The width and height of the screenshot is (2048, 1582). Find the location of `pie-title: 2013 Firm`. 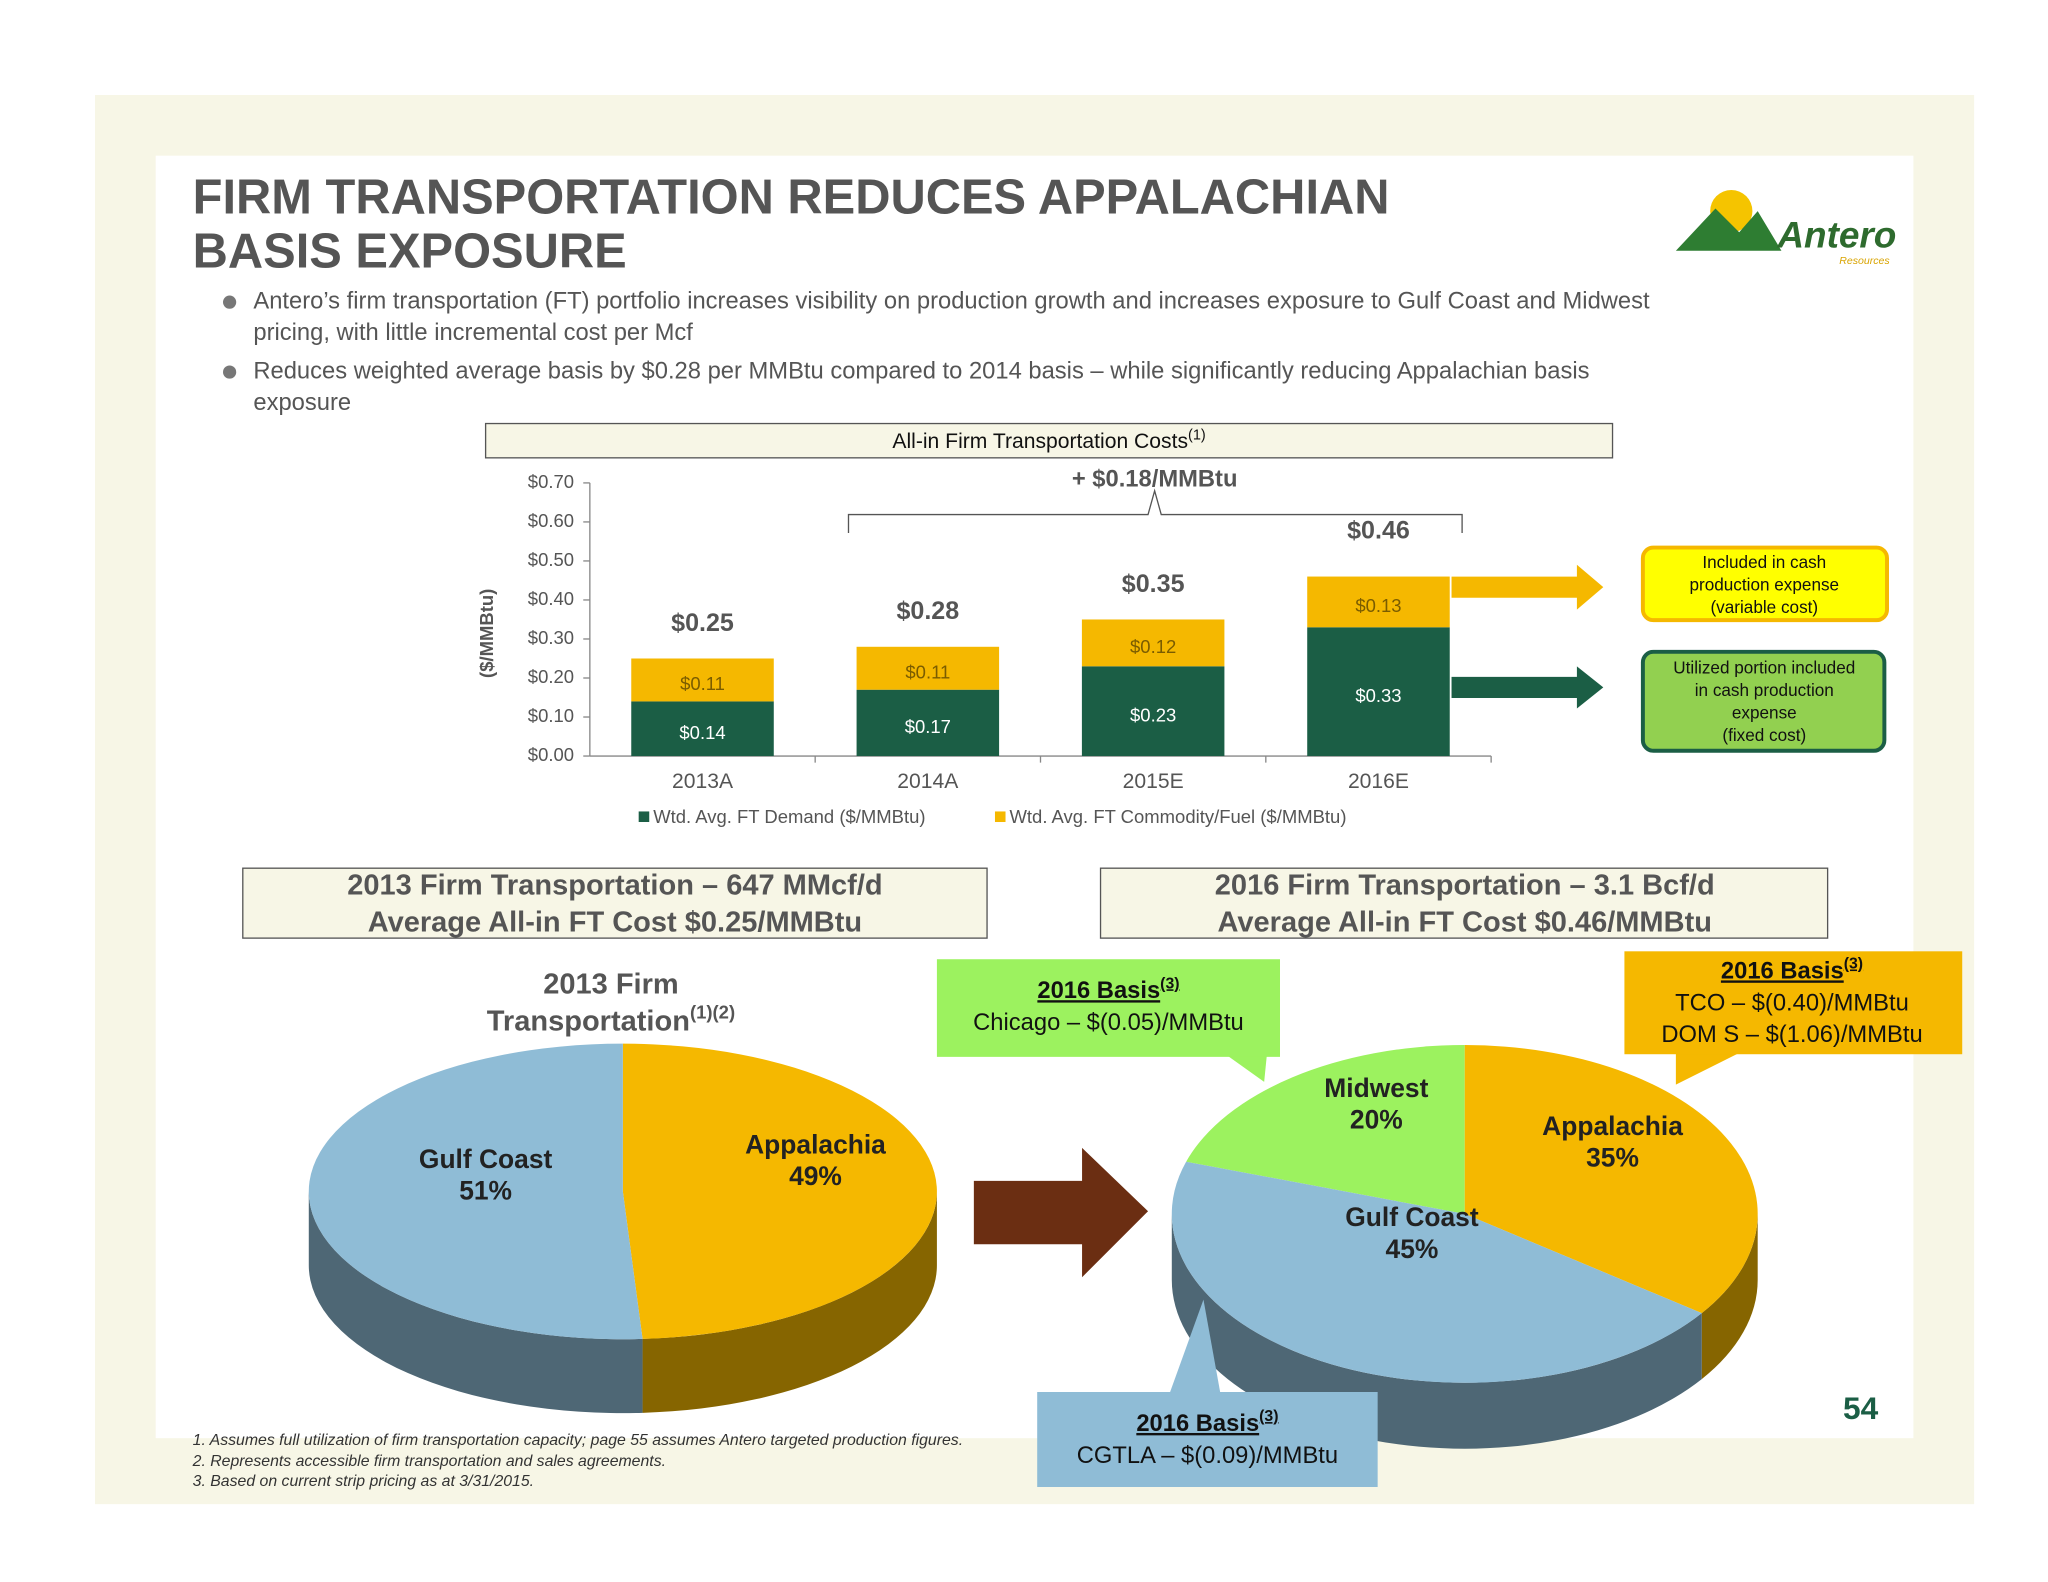

pie-title: 2013 Firm is located at coordinates (611, 984).